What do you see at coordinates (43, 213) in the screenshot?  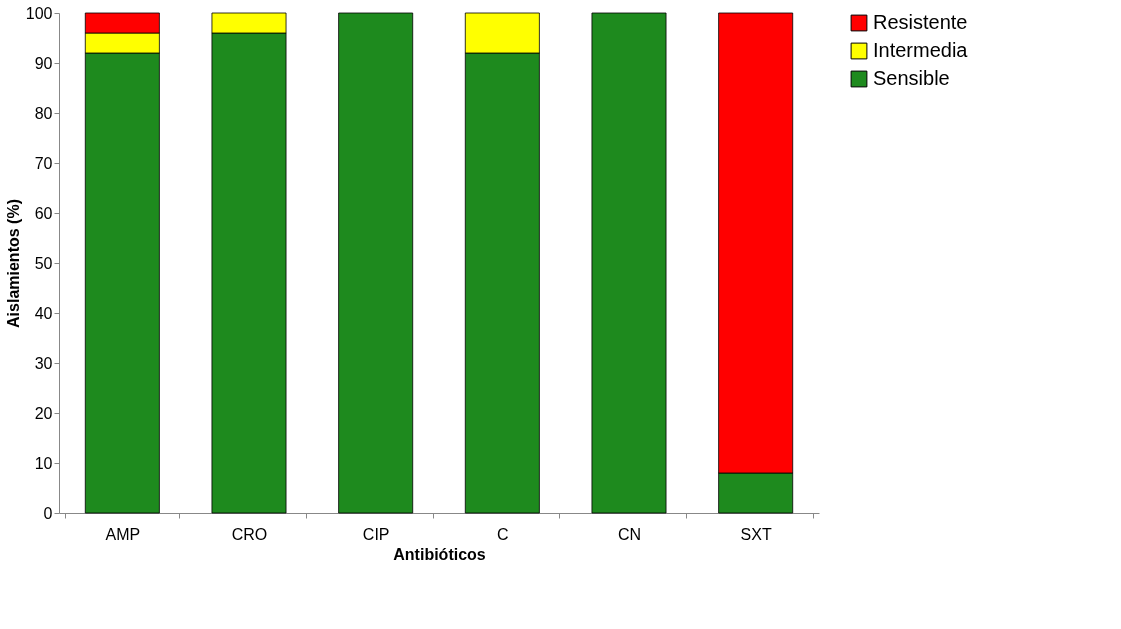 I see `y-tick-label: 60` at bounding box center [43, 213].